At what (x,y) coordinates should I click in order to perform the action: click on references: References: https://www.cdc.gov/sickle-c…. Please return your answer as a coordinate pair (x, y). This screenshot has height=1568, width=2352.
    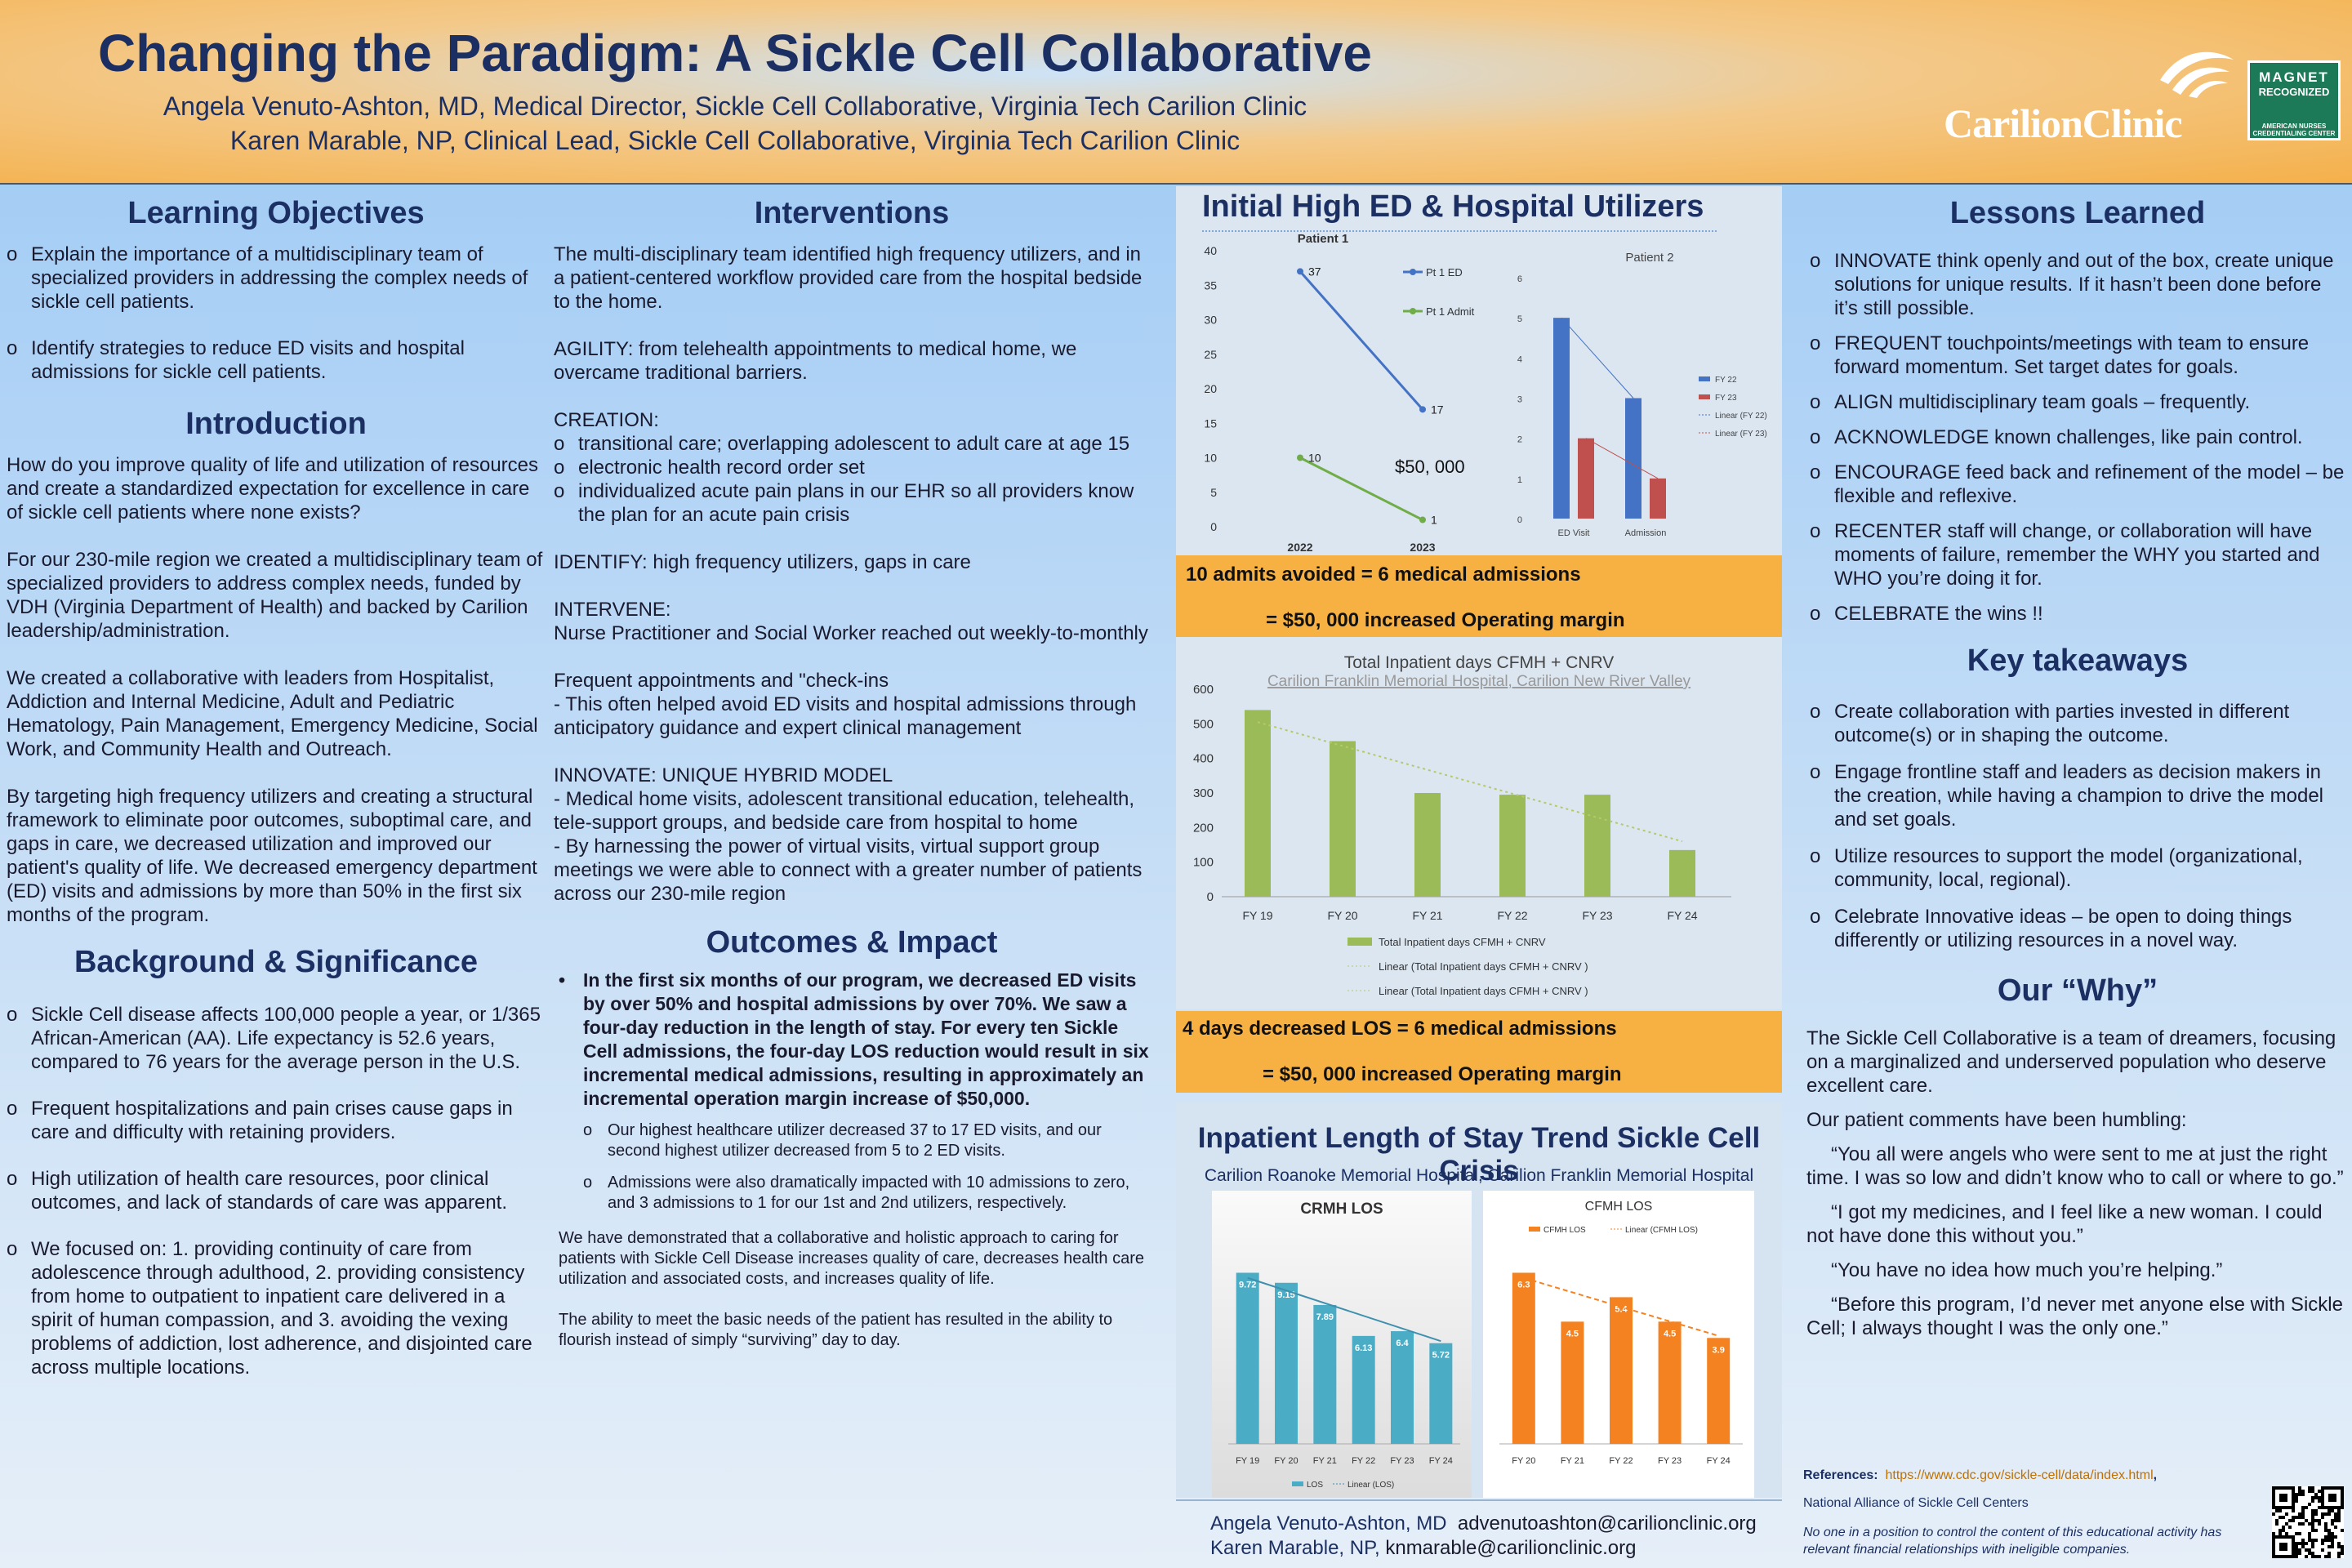
    Looking at the image, I should click on (1980, 1475).